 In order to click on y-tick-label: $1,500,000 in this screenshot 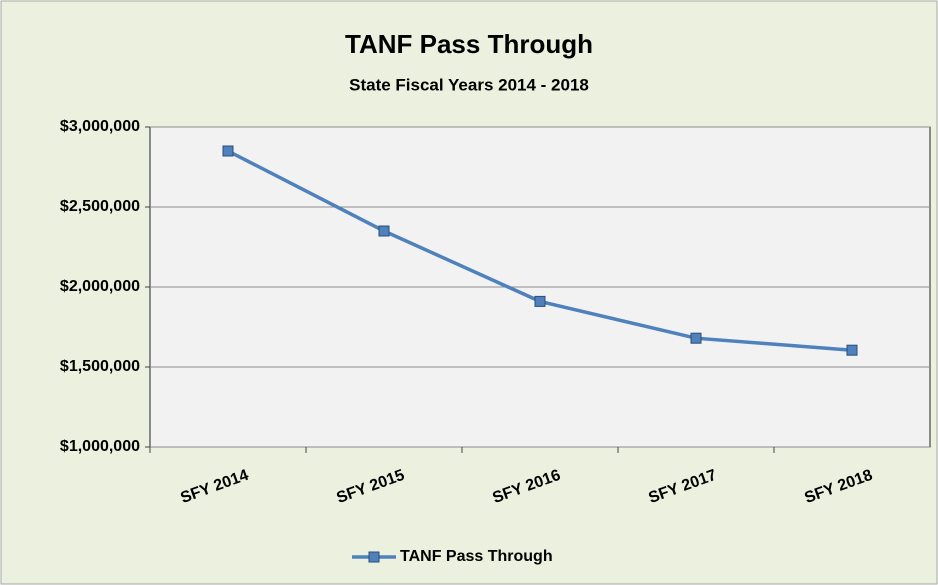, I will do `click(100, 366)`.